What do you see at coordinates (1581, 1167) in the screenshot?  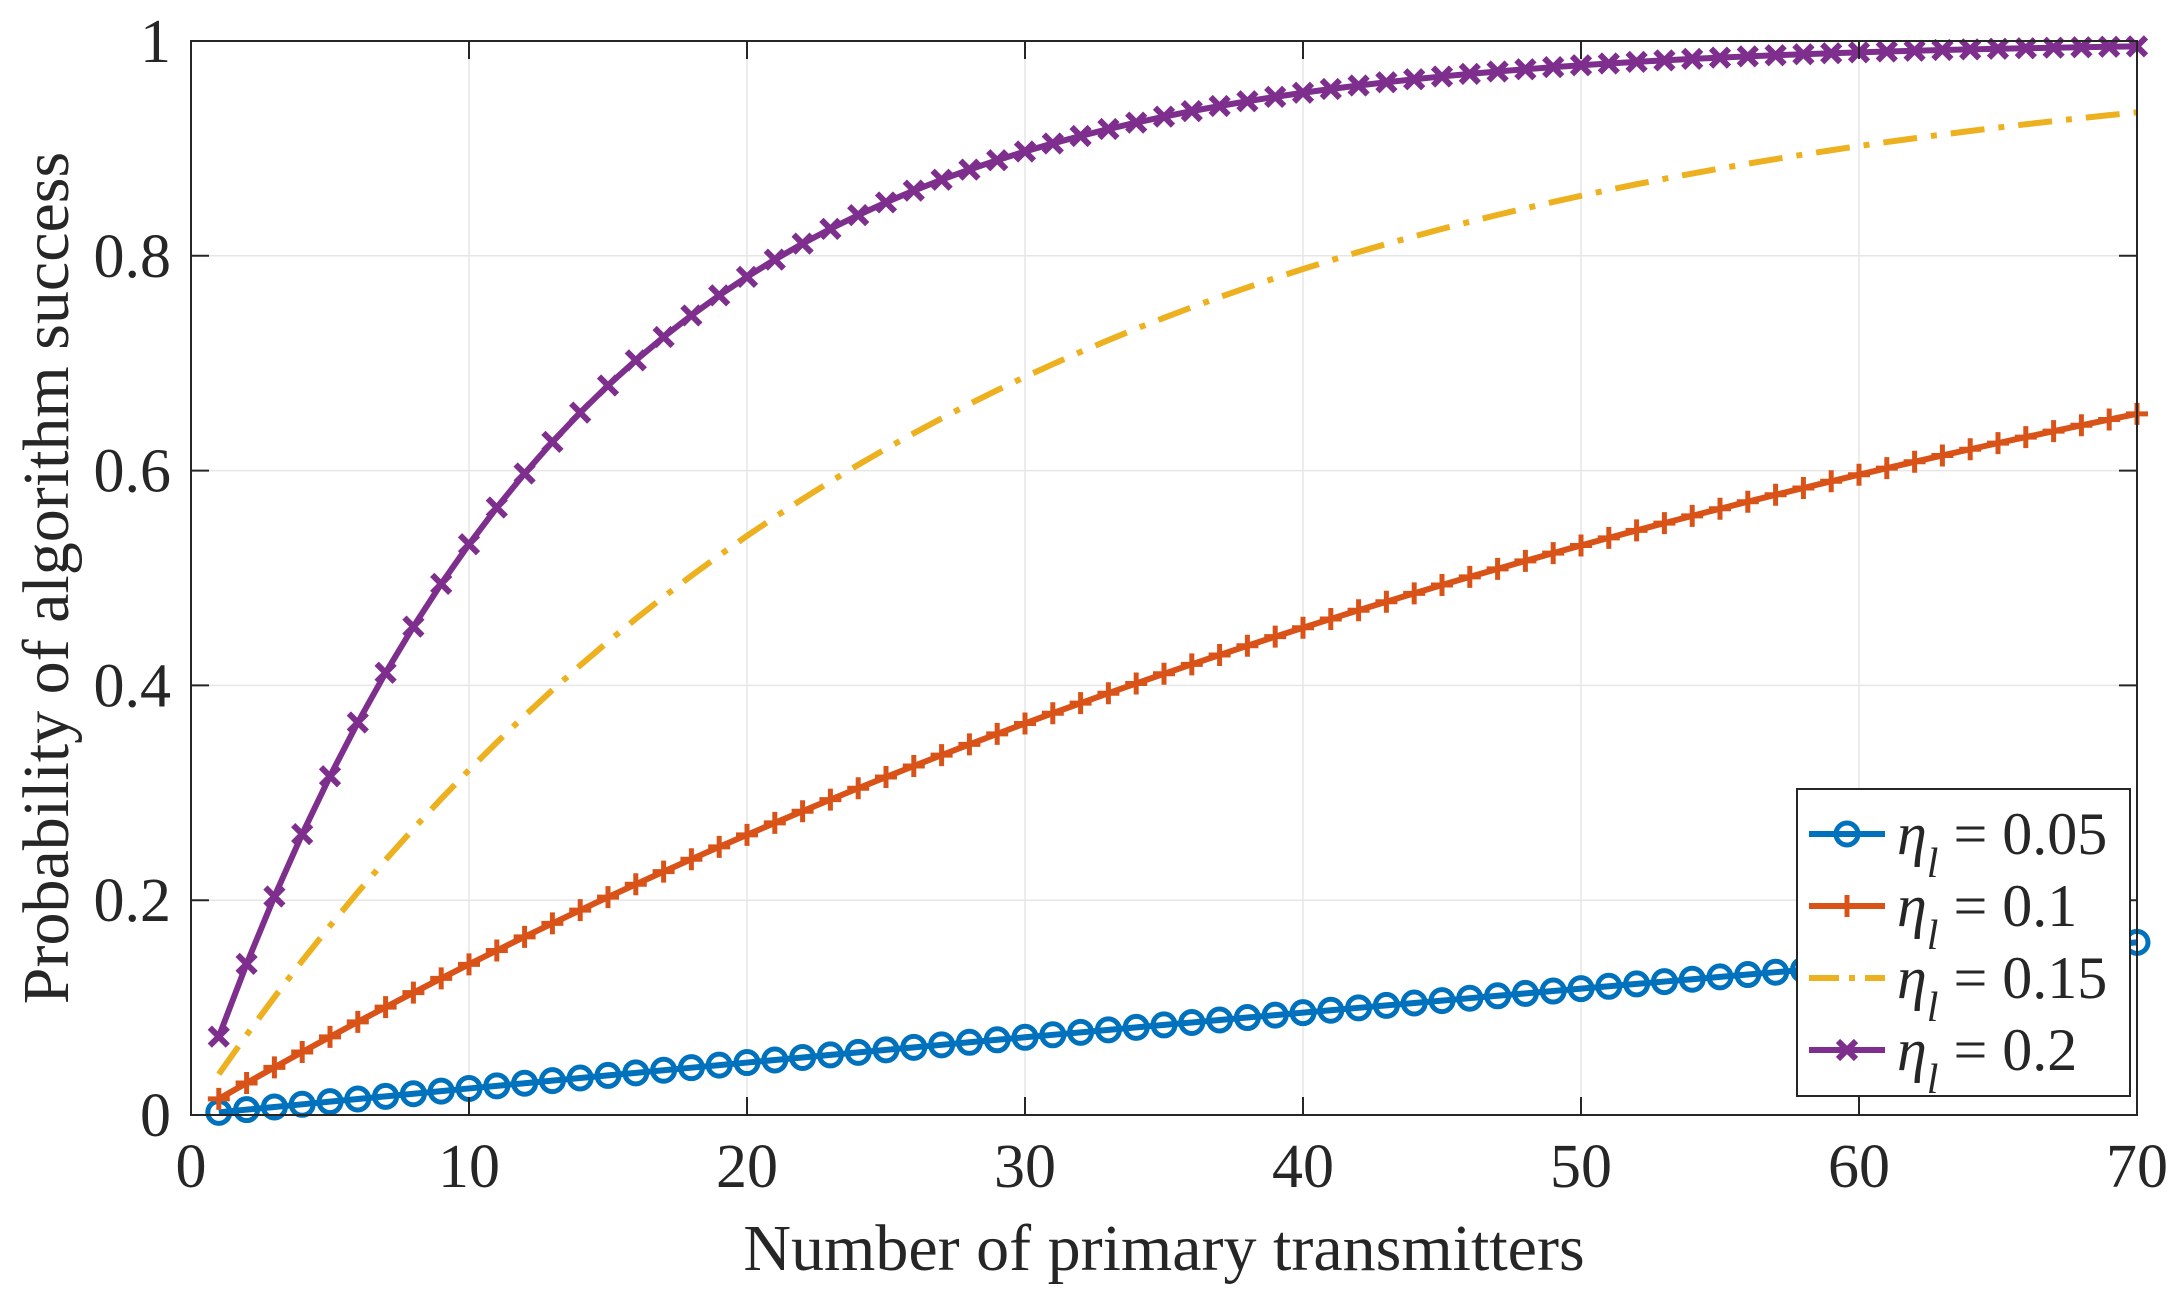 I see `x-tick-label: 50` at bounding box center [1581, 1167].